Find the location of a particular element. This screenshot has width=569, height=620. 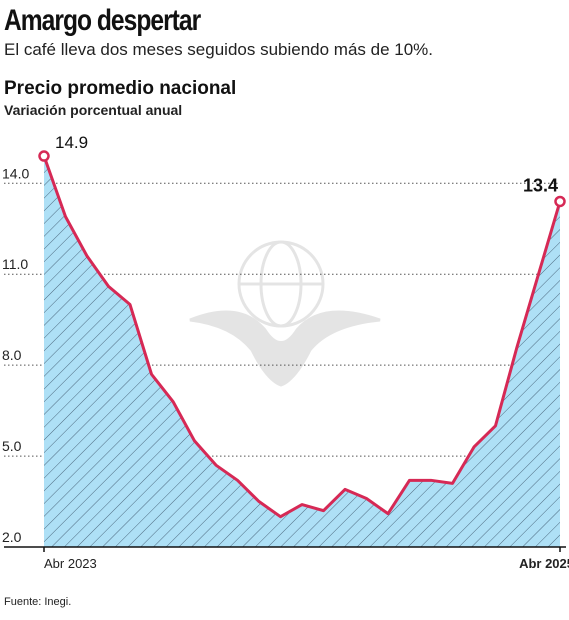

y-tick-label: 5.0 is located at coordinates (12, 446).